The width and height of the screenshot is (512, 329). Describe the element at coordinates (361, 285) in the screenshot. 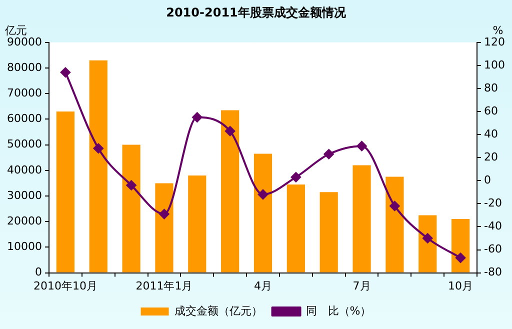

I see `x-tick-label: 7月` at that location.